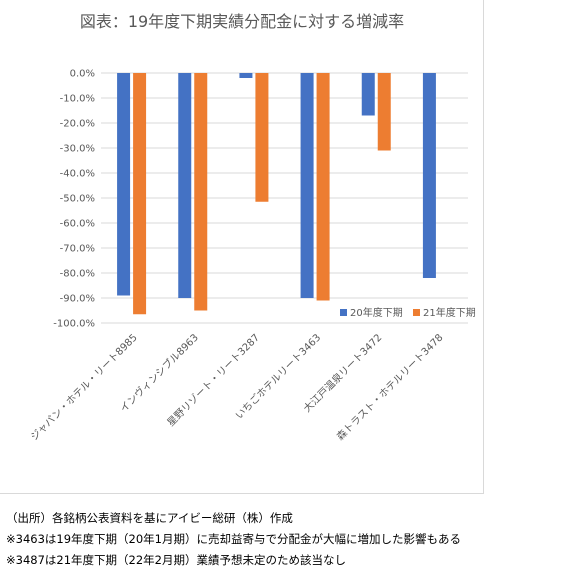  I want to click on source-note: （出所）各銘柄公表資料を基にアイビー総研（株）作成, so click(149, 518).